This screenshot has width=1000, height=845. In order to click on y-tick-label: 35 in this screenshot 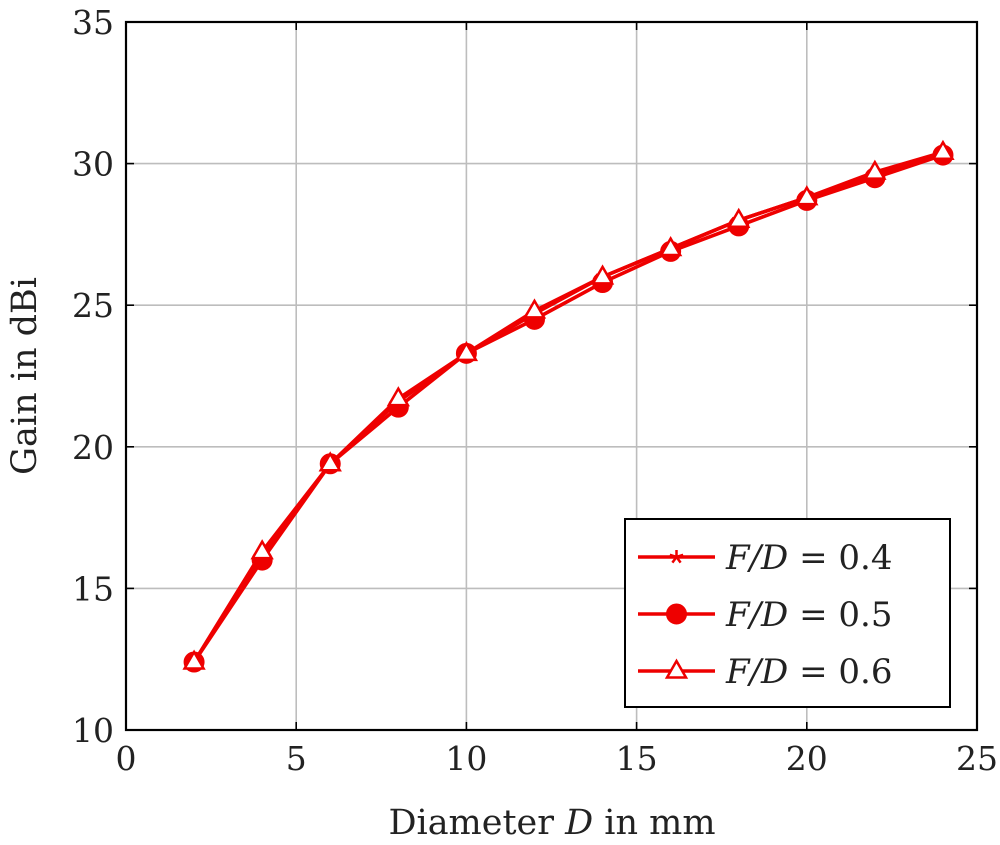, I will do `click(93, 22)`.